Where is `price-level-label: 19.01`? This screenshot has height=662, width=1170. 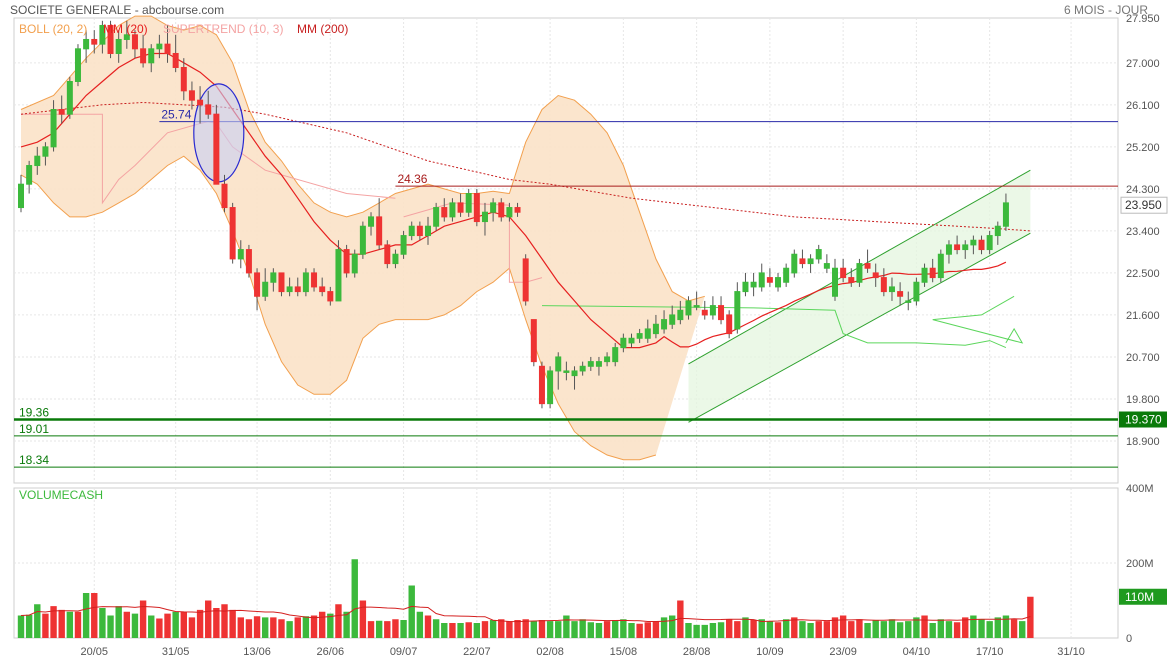 price-level-label: 19.01 is located at coordinates (34, 429).